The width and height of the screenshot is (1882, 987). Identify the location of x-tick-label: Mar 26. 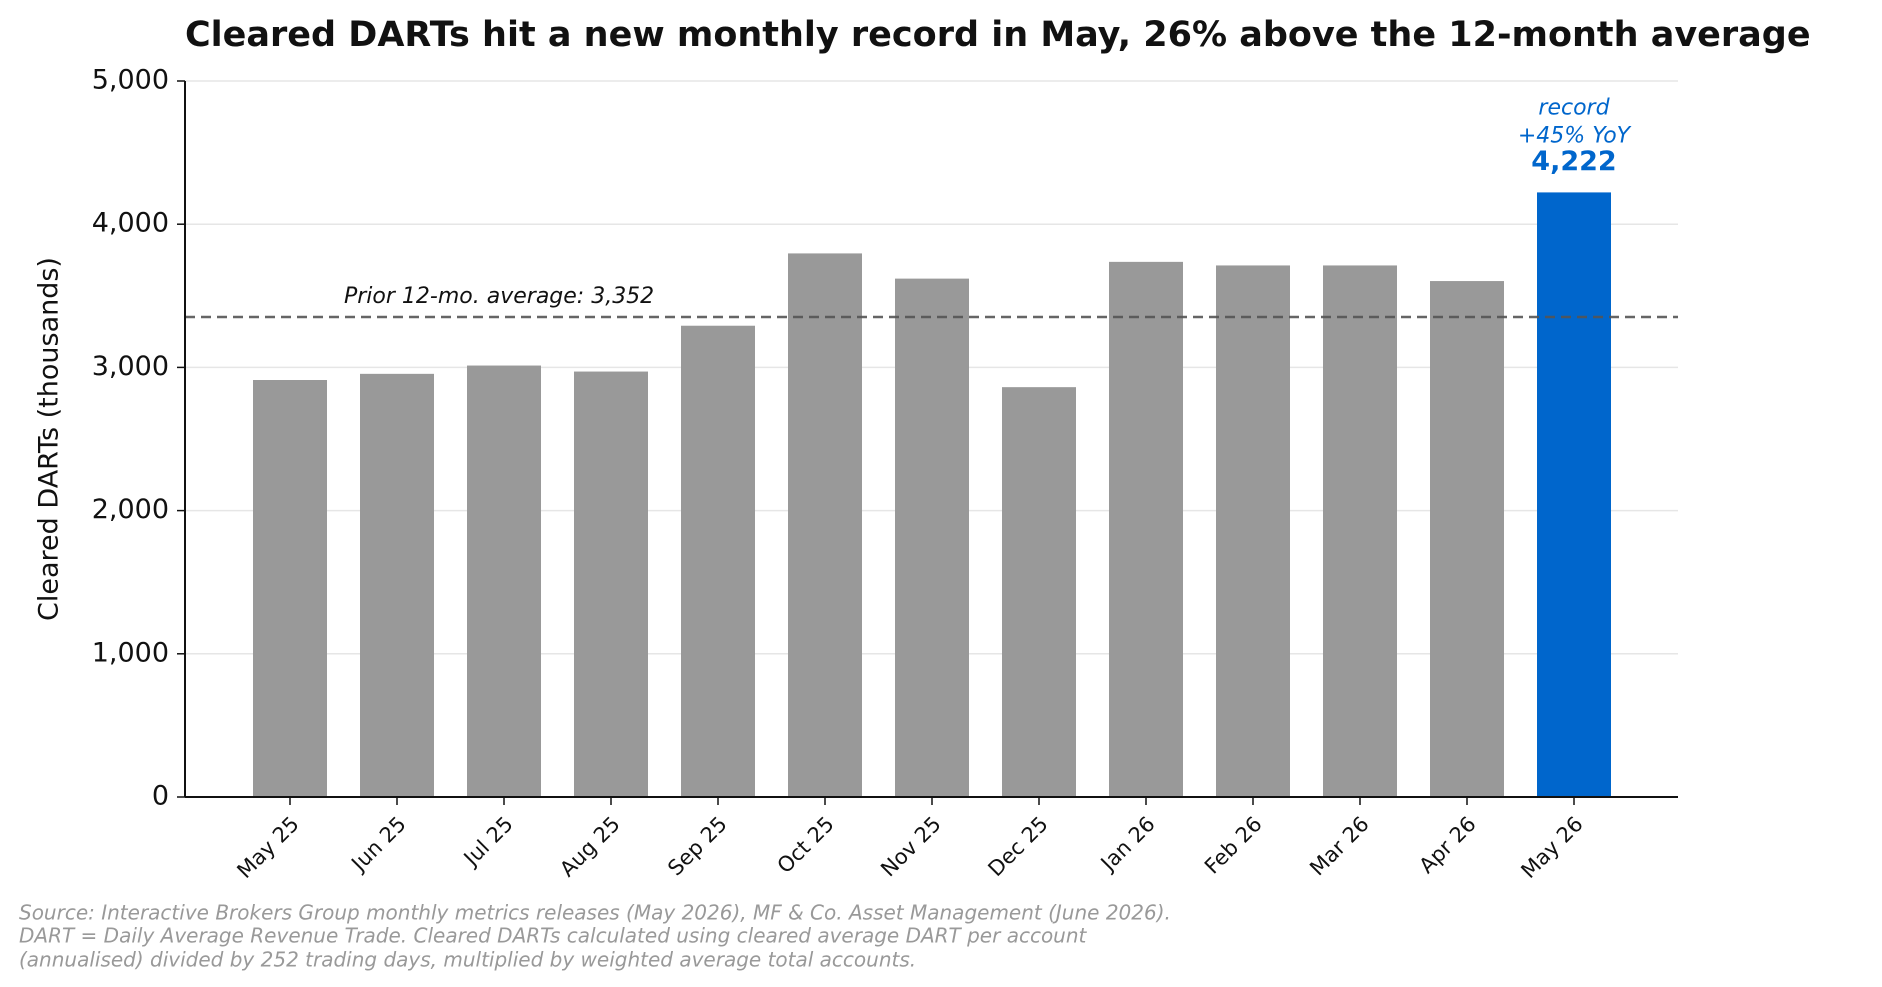
(1339, 846).